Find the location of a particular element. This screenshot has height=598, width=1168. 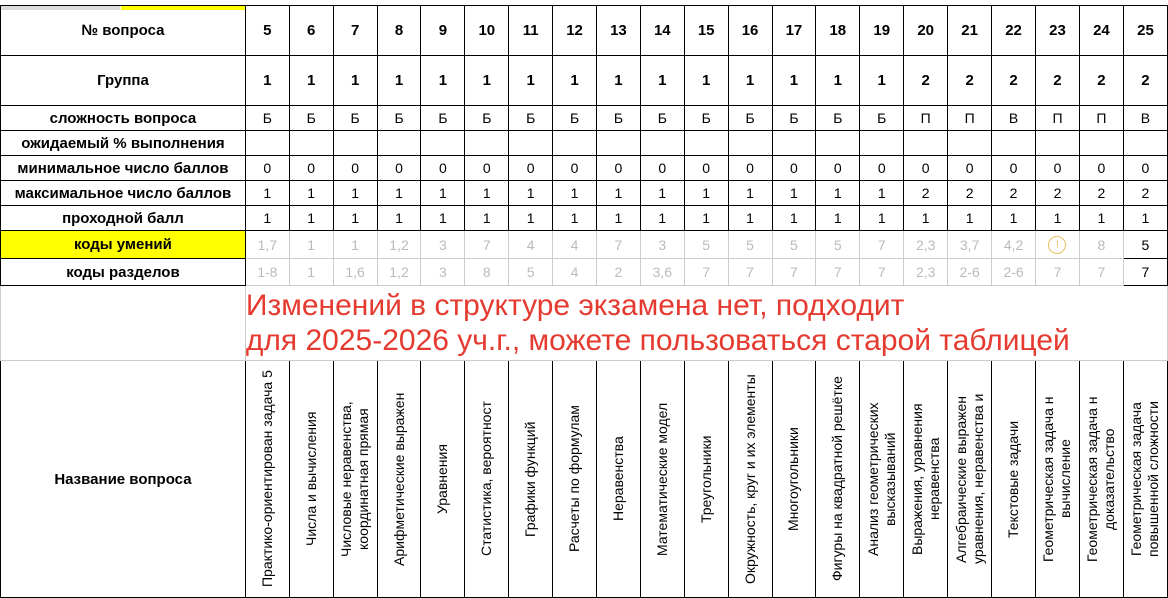

cell-min-8: 0 is located at coordinates (399, 168).